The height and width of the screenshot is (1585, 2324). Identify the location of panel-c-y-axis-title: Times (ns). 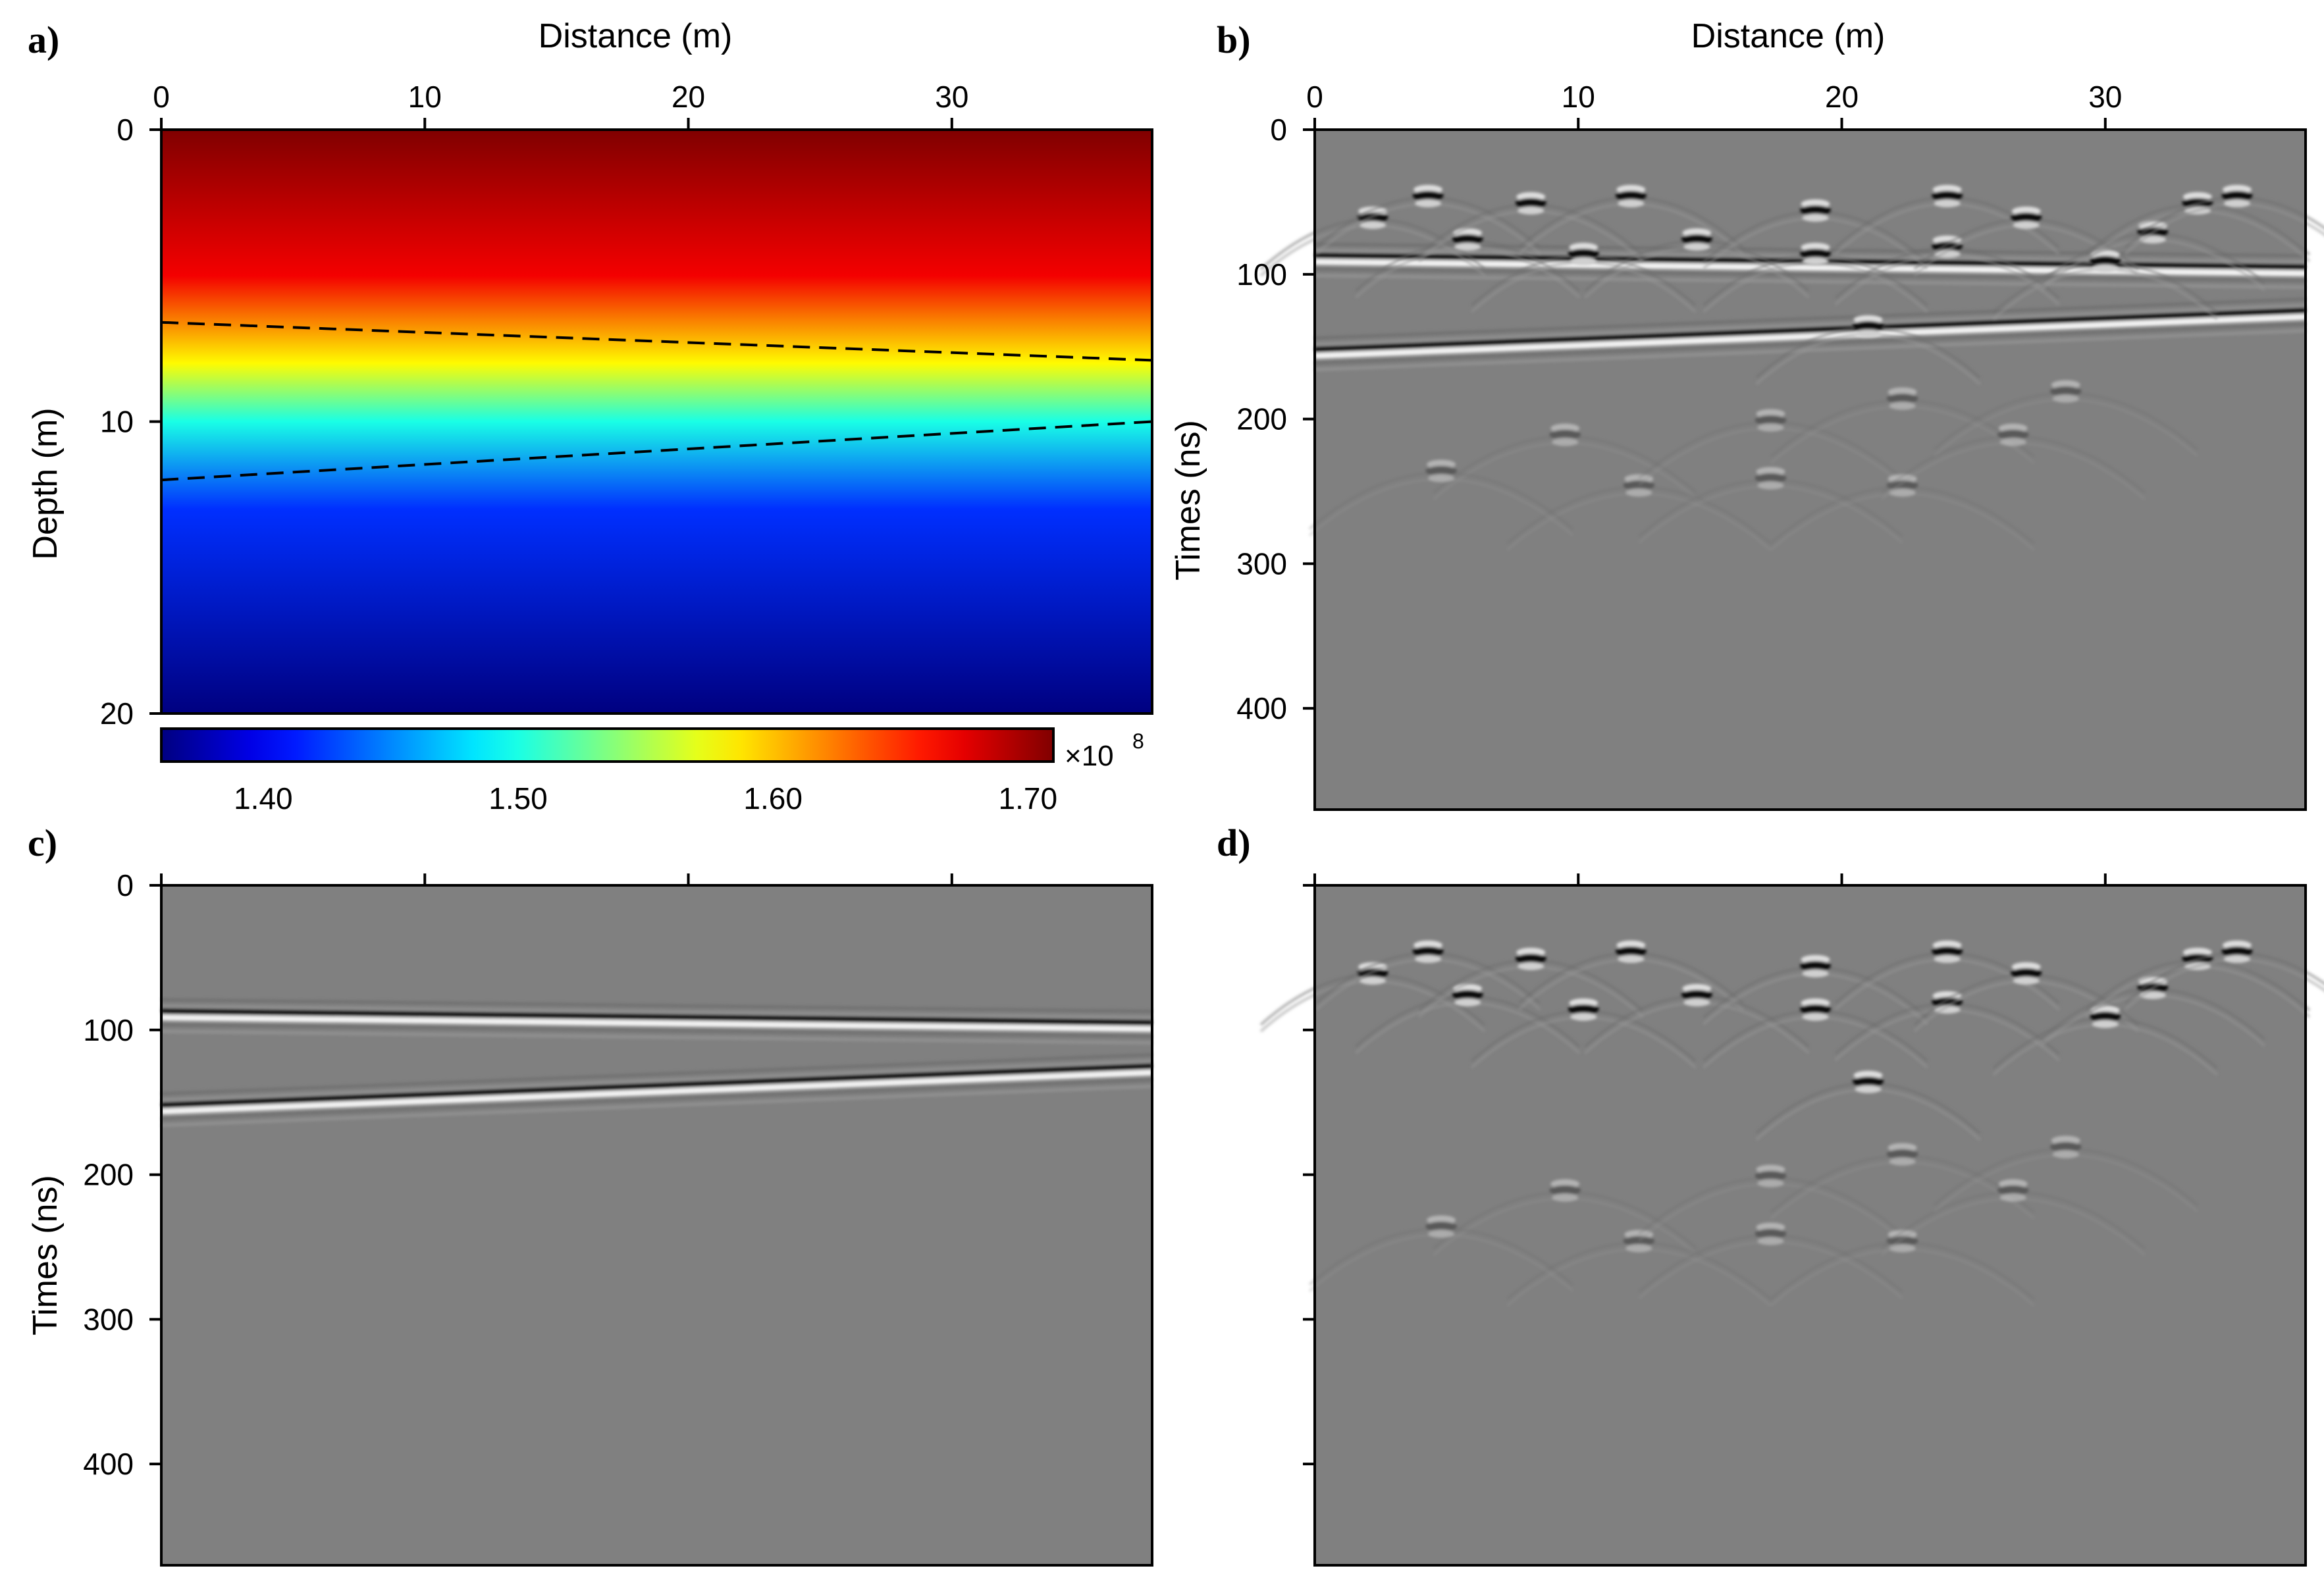
(46, 1255).